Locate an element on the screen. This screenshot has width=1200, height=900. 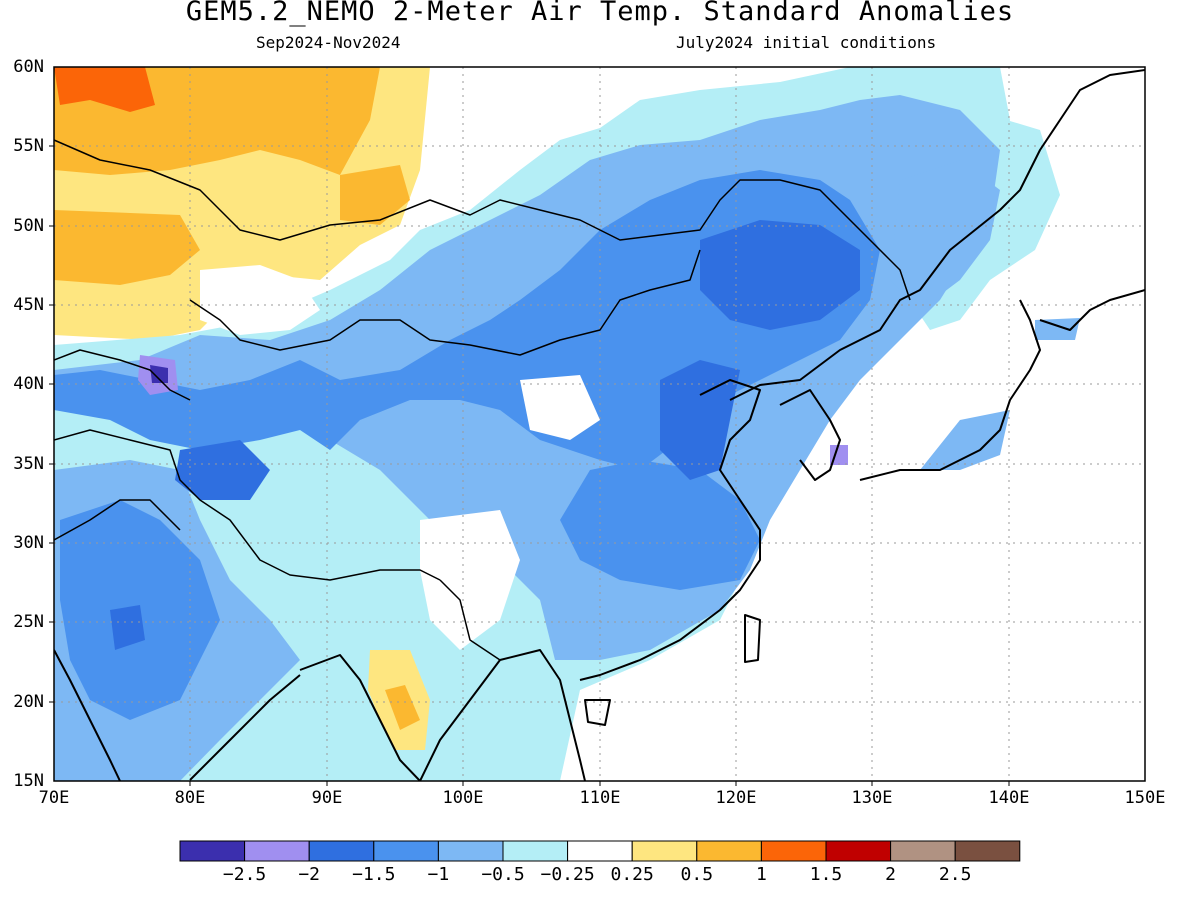
lon-label: 150E is located at coordinates (1145, 798).